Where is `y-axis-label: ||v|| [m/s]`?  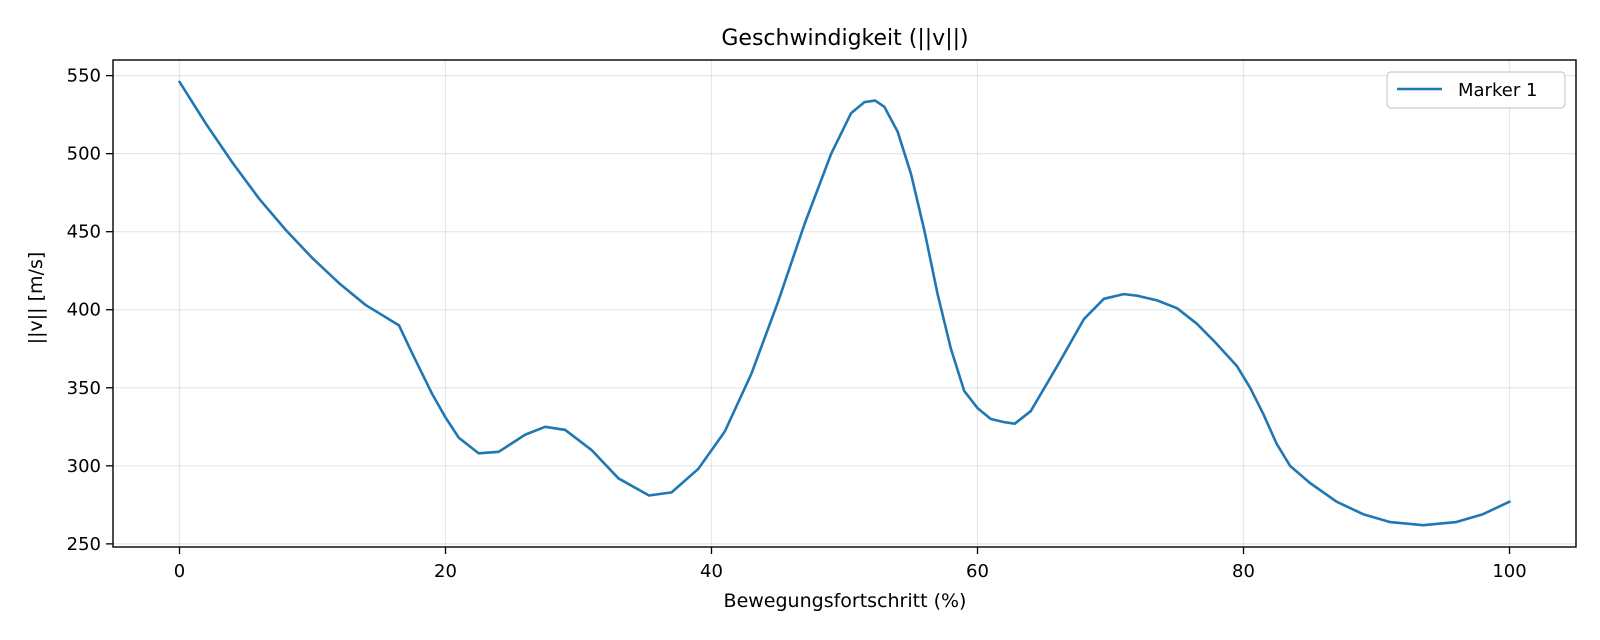
y-axis-label: ||v|| [m/s] is located at coordinates (36, 298).